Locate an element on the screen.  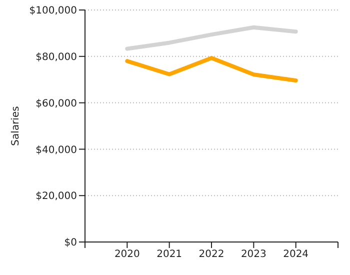
y-tick-label: $60,000 is located at coordinates (56, 104).